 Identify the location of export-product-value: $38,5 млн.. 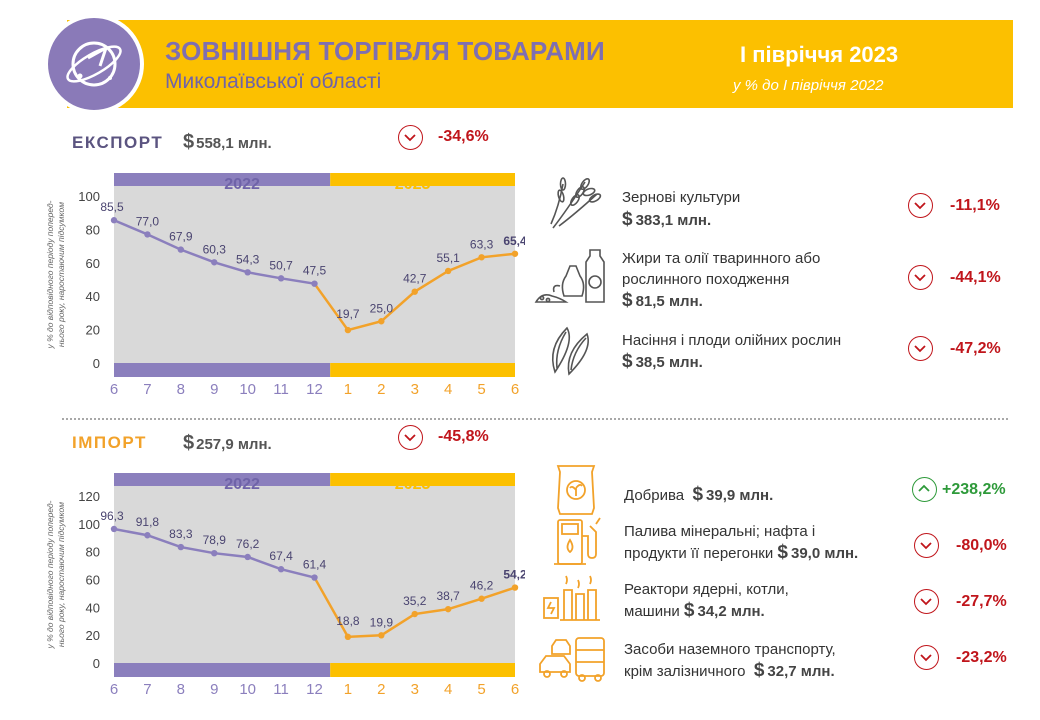
(662, 361).